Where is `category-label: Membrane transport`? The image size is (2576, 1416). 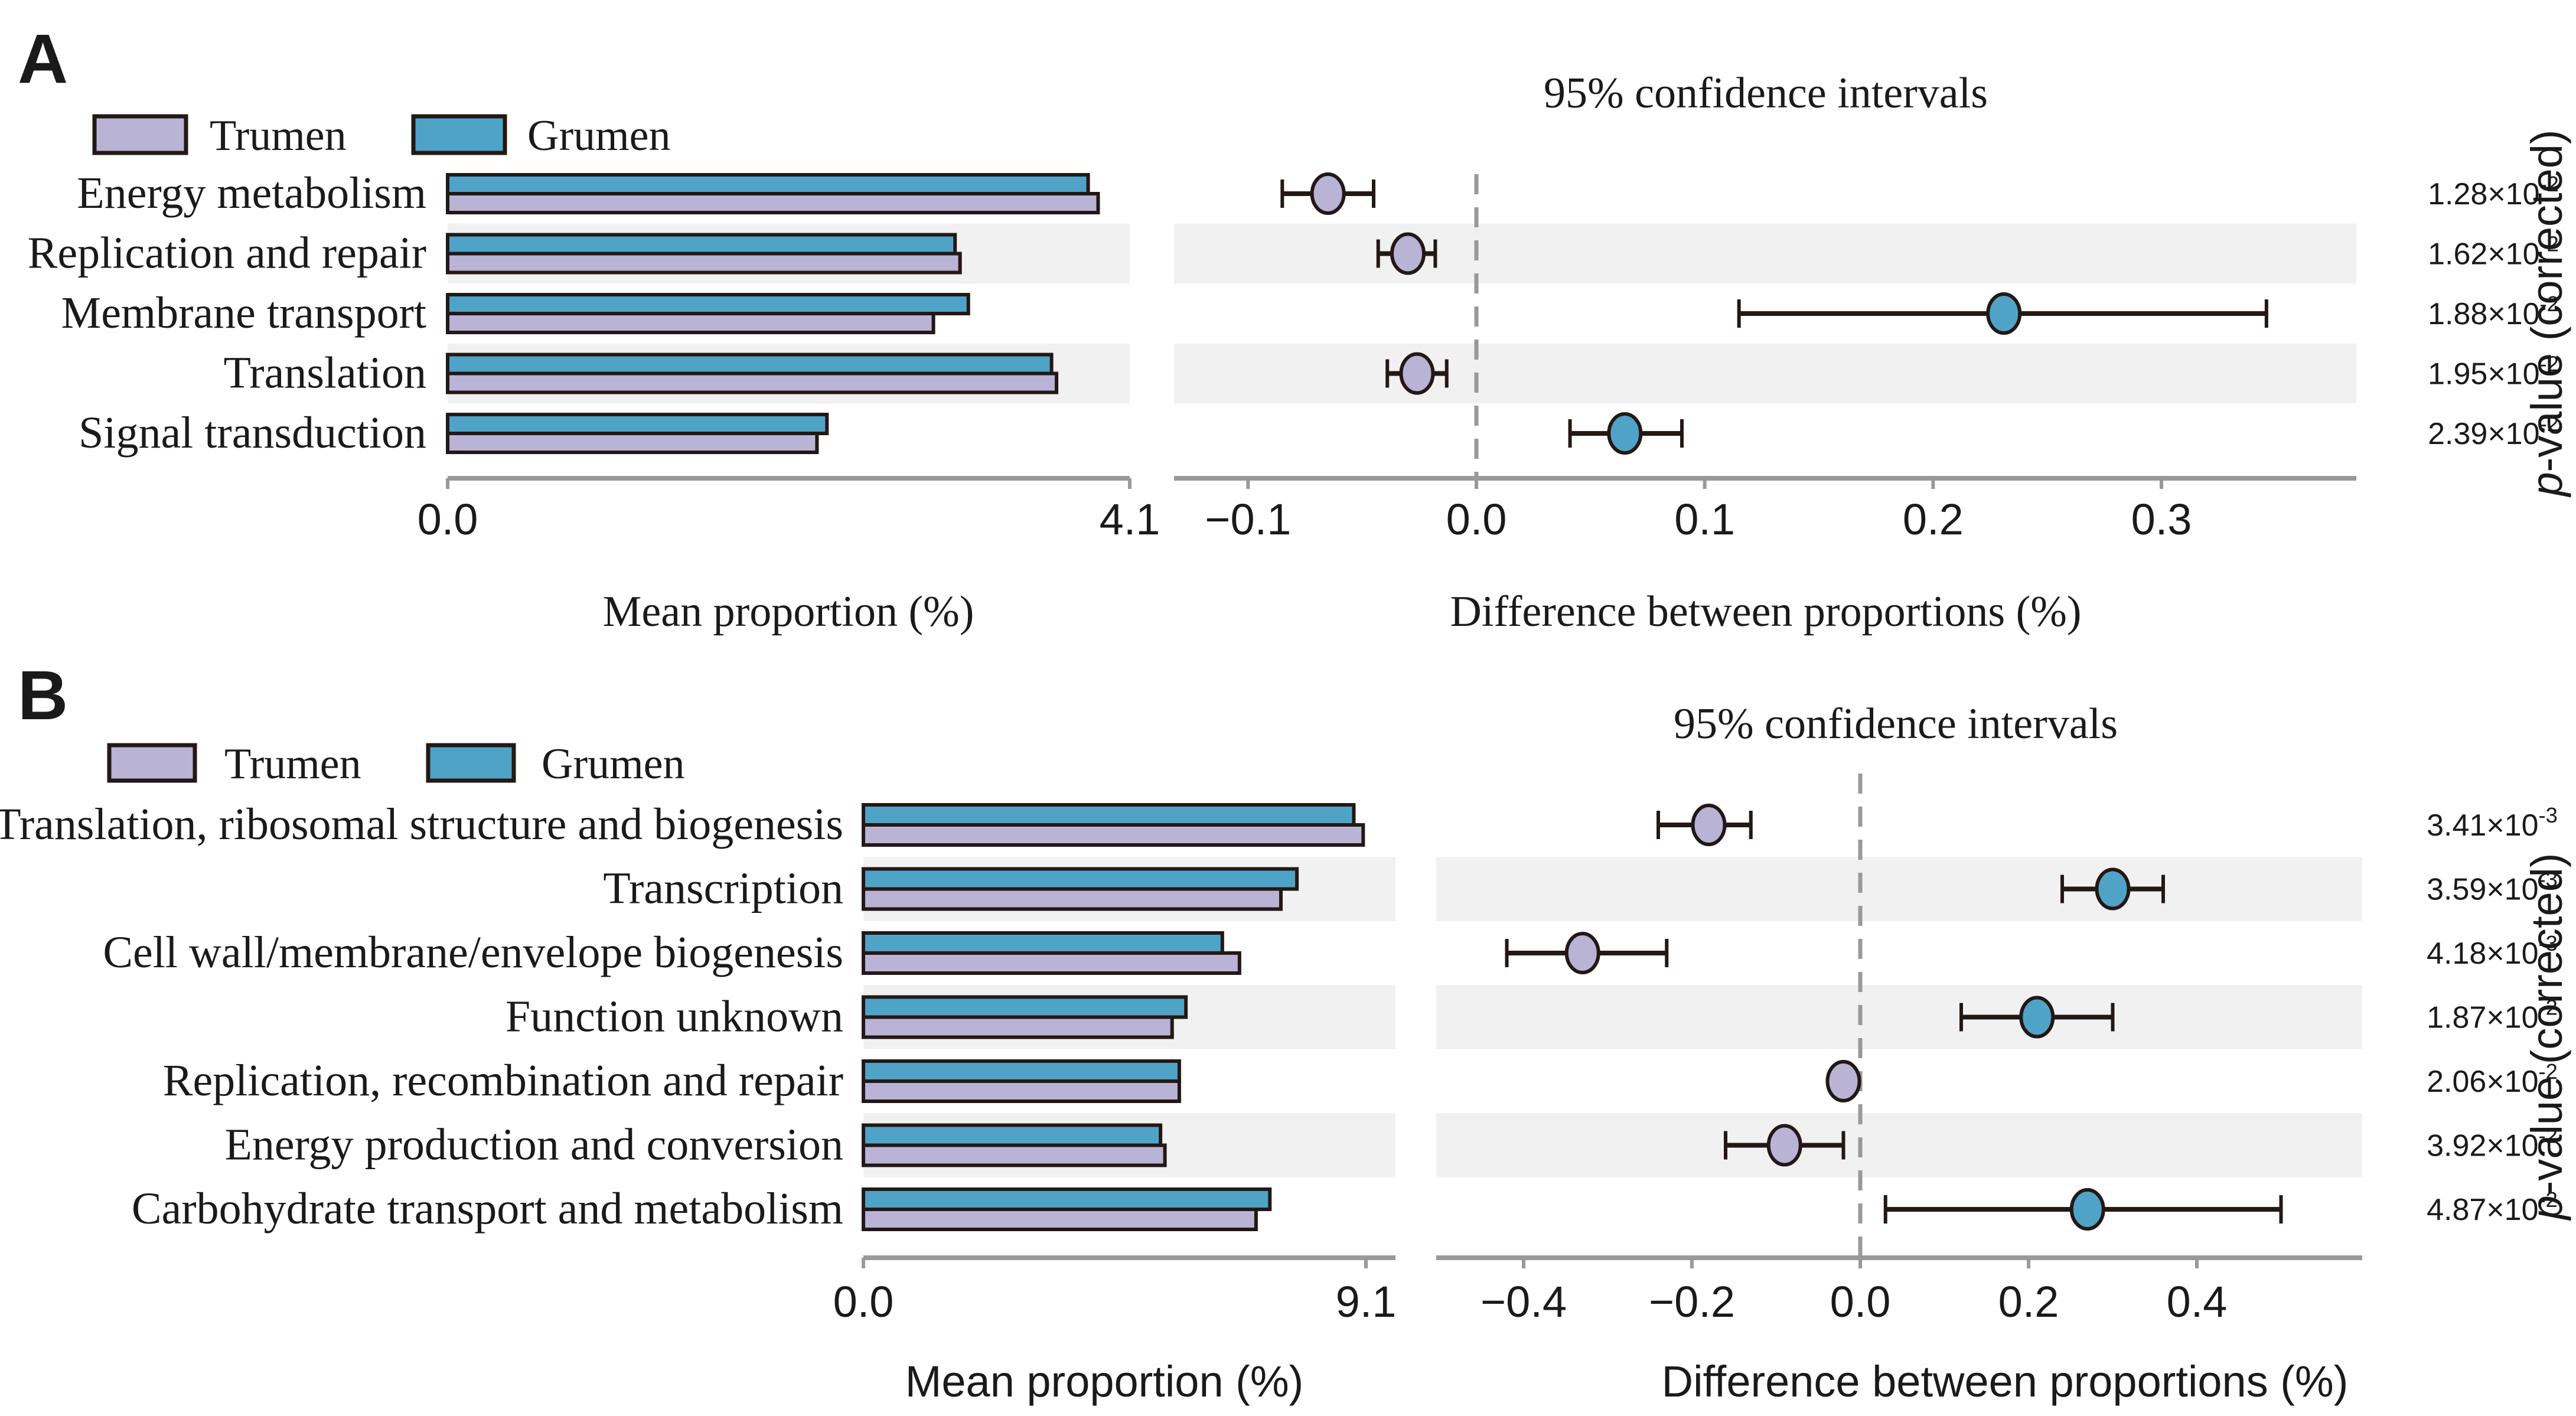 category-label: Membrane transport is located at coordinates (244, 313).